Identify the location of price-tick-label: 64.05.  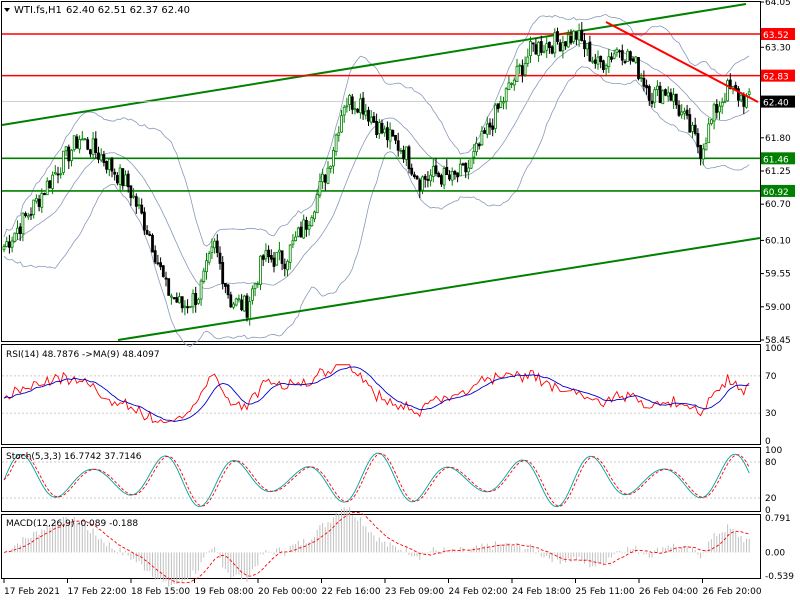
(778, 4).